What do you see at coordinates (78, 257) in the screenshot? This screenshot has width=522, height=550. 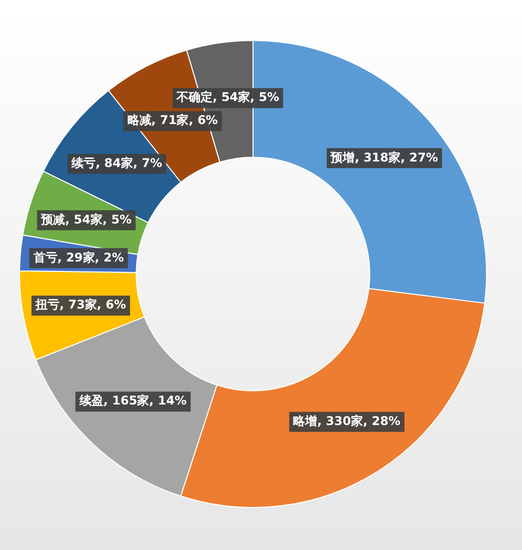 I see `slice-label: 首亏, 29家, 2%` at bounding box center [78, 257].